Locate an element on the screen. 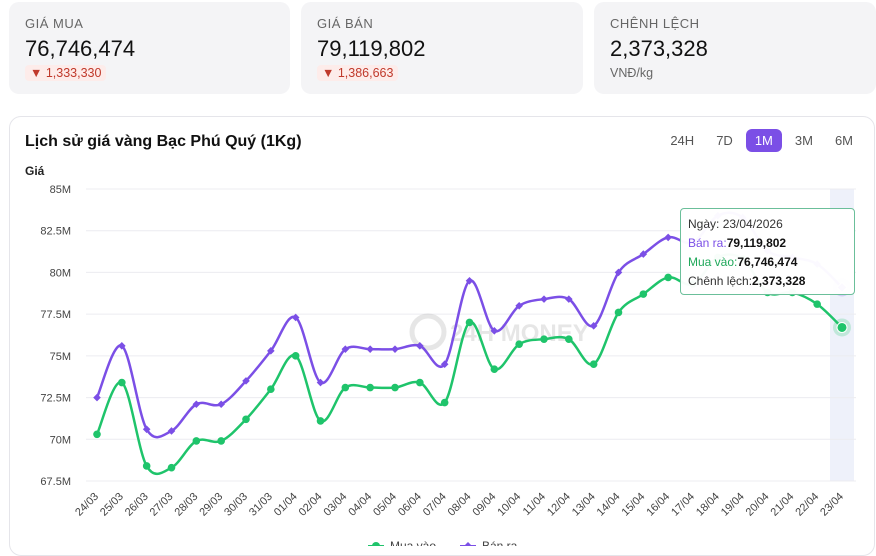 The height and width of the screenshot is (556, 876). y-tick-label: 67.5M is located at coordinates (55, 482).